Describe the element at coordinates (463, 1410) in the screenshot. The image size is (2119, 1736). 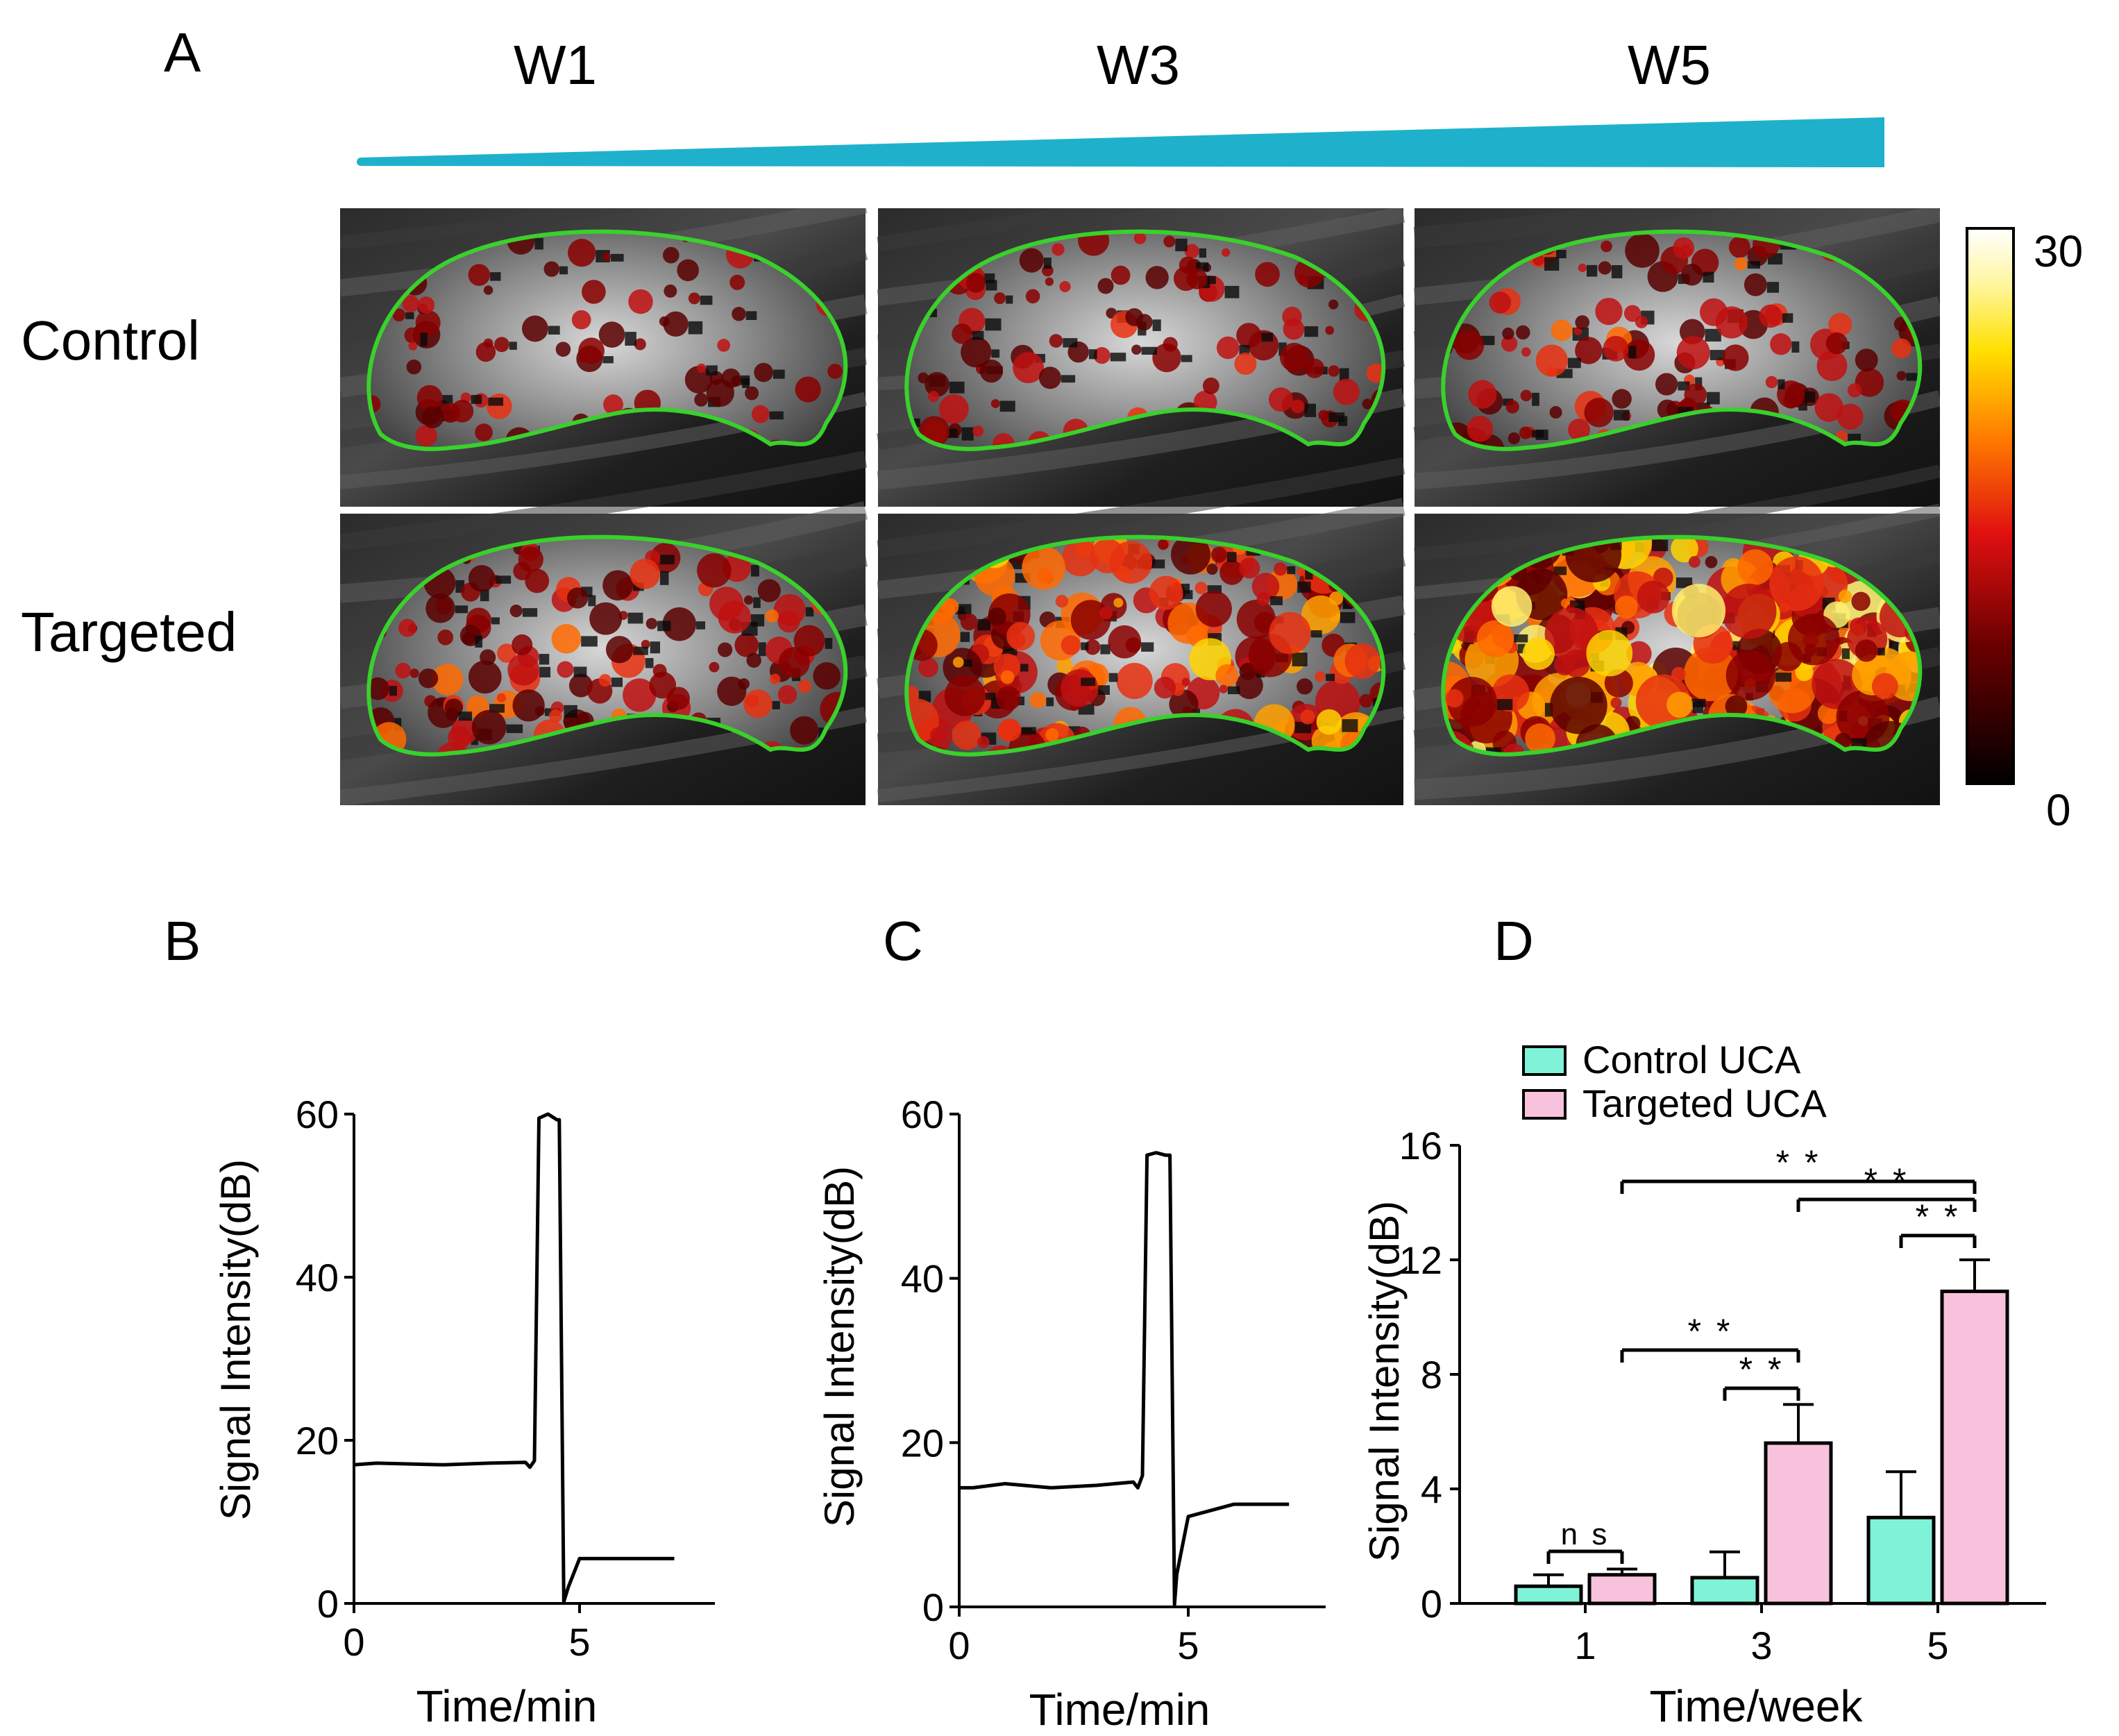
I see `chart-b: Signal Intensity(dB) 0 20 40 60 0 5 Time/min` at that location.